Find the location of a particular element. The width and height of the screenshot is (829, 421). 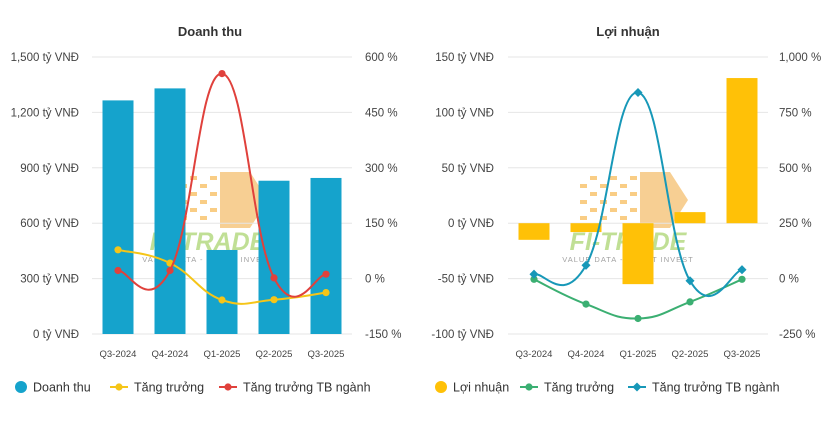

y-right-tick-label: 500 % is located at coordinates (795, 169).